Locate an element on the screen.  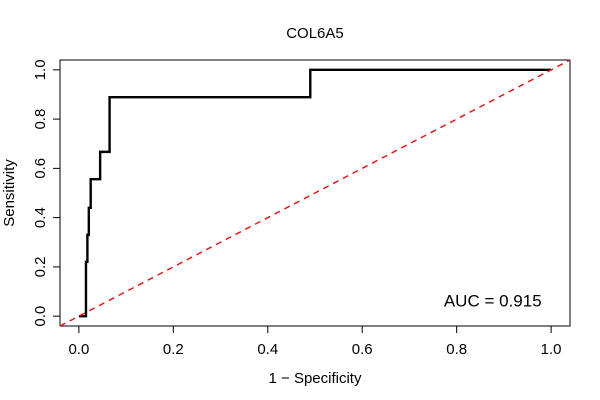
y-axis-label: Sensitivity is located at coordinates (9, 193).